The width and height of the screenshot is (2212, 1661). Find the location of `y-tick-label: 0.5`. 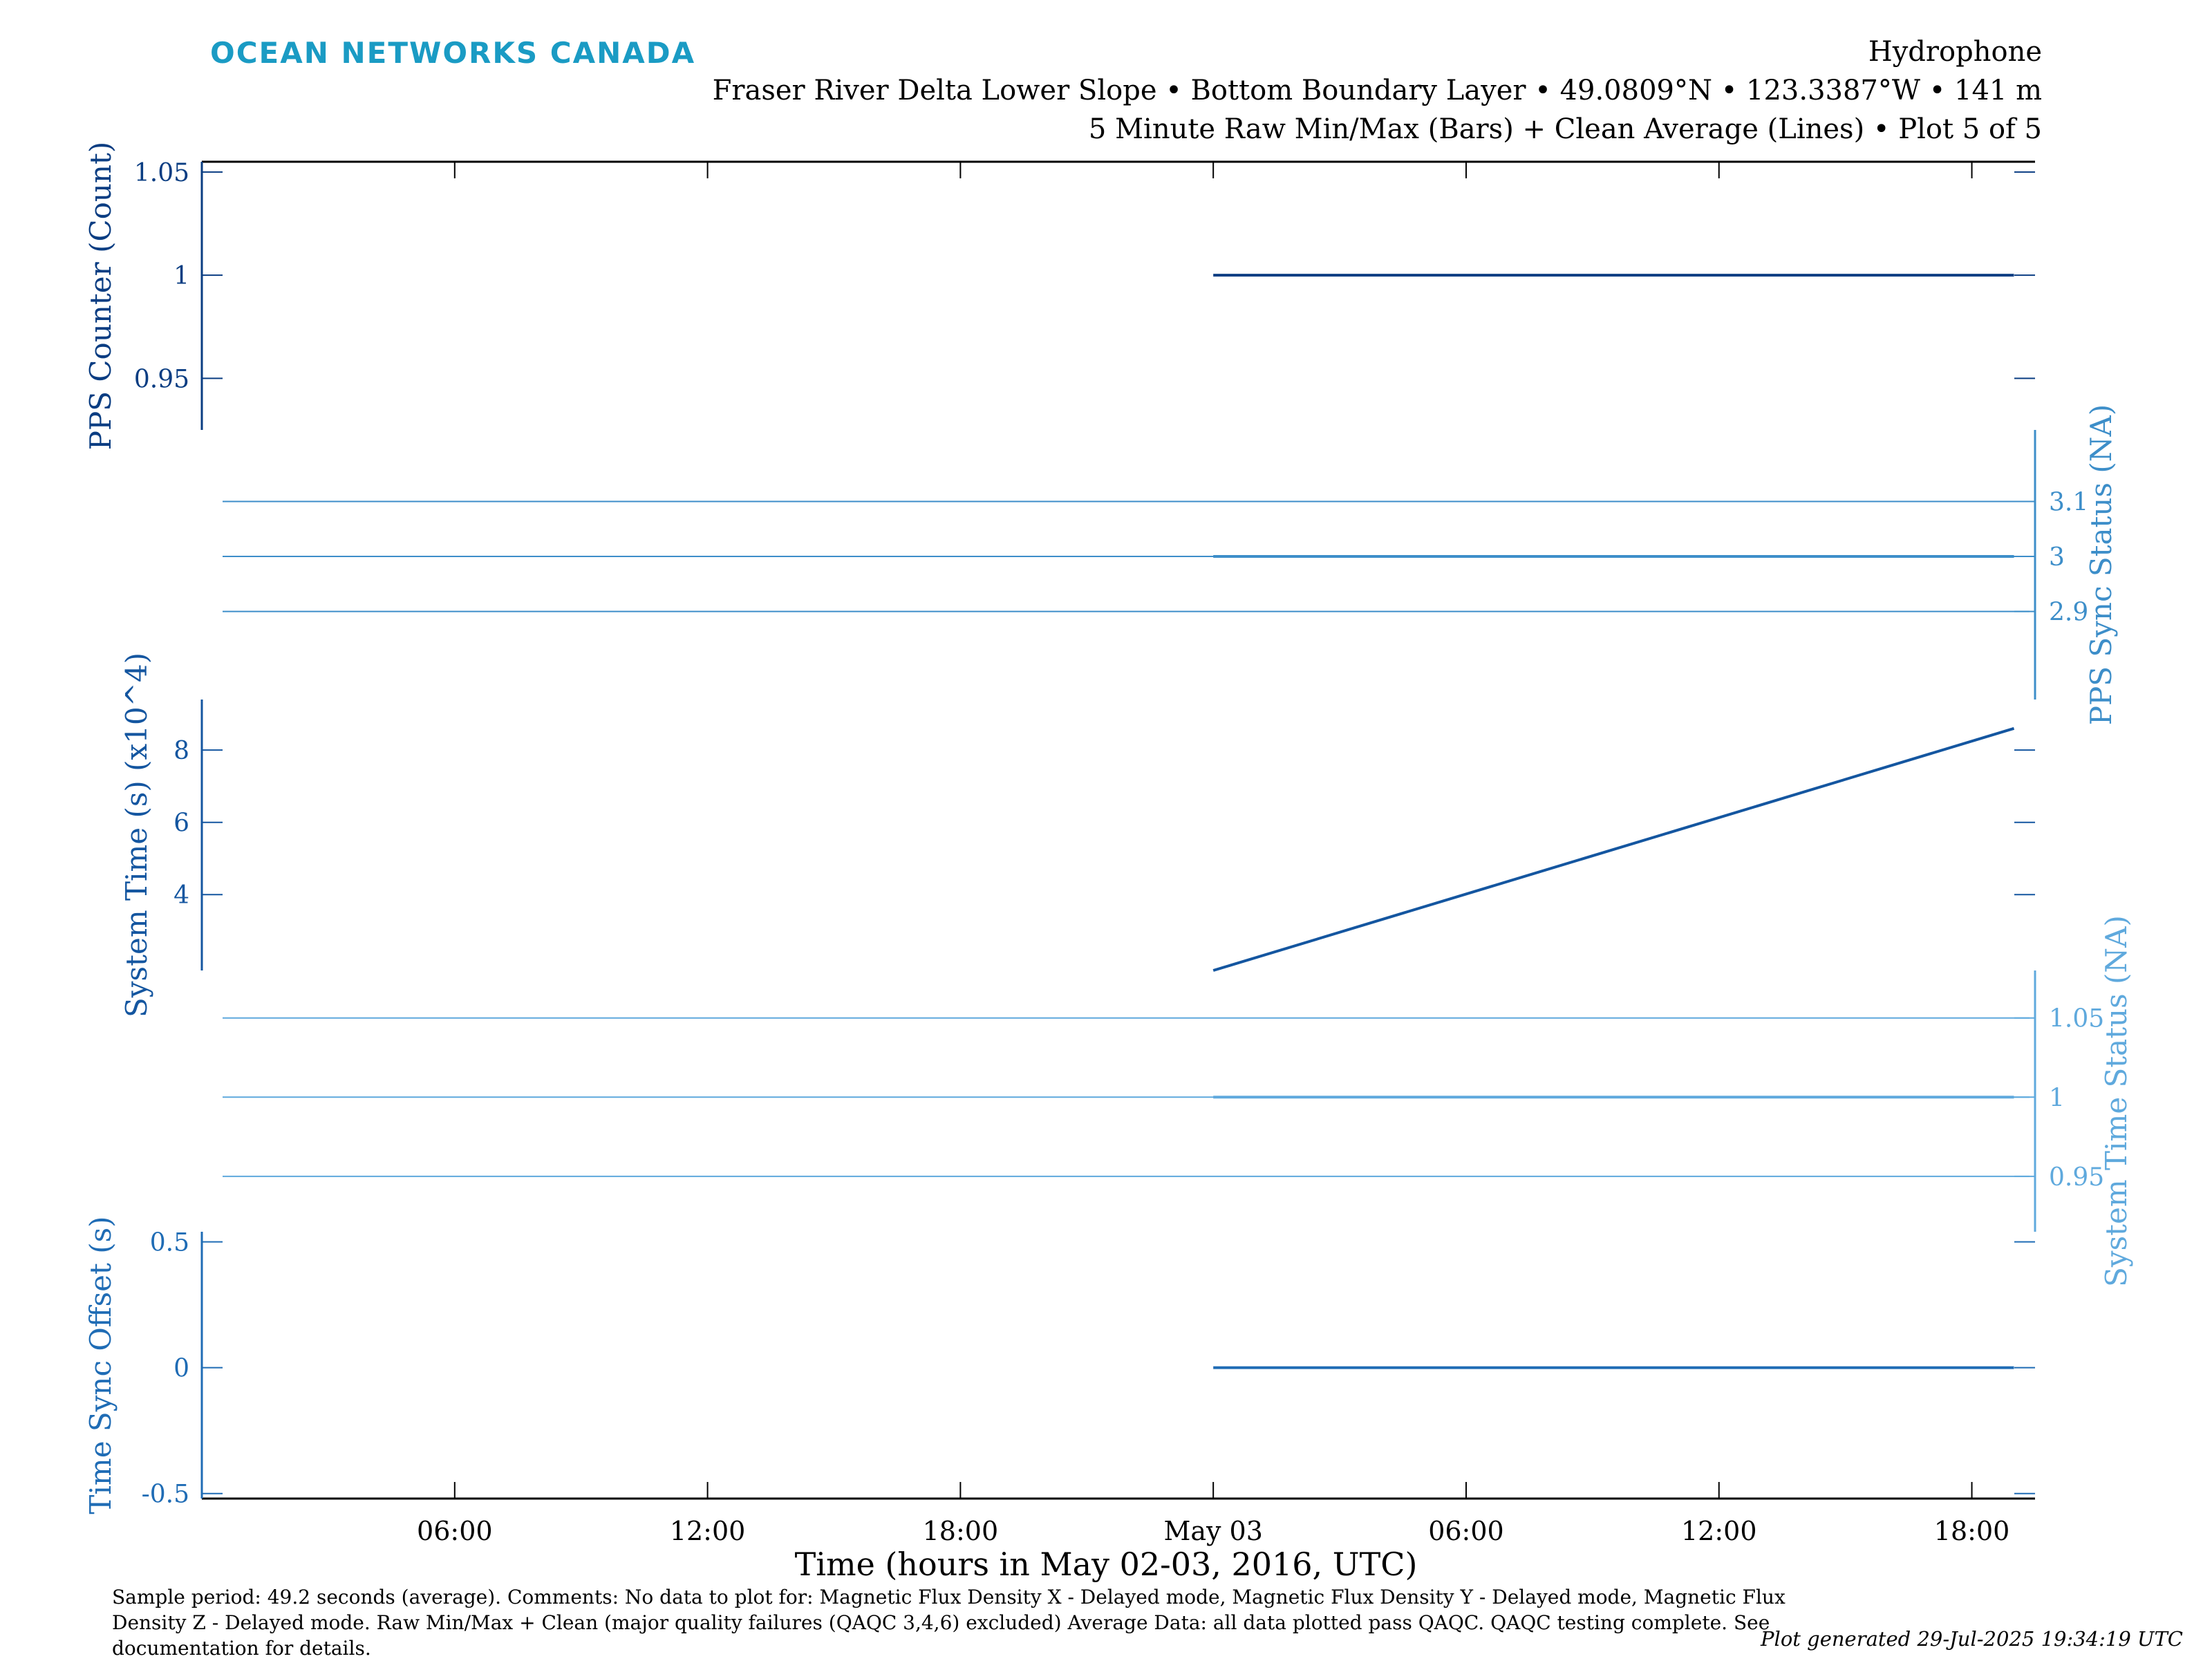

y-tick-label: 0.5 is located at coordinates (169, 1243).